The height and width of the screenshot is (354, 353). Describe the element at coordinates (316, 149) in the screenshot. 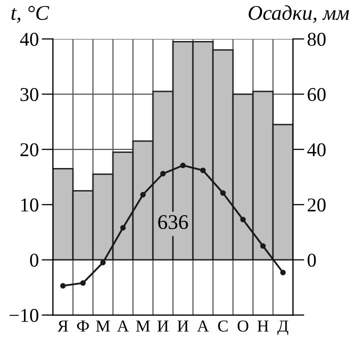

I see `y2-tick-label: 40` at that location.